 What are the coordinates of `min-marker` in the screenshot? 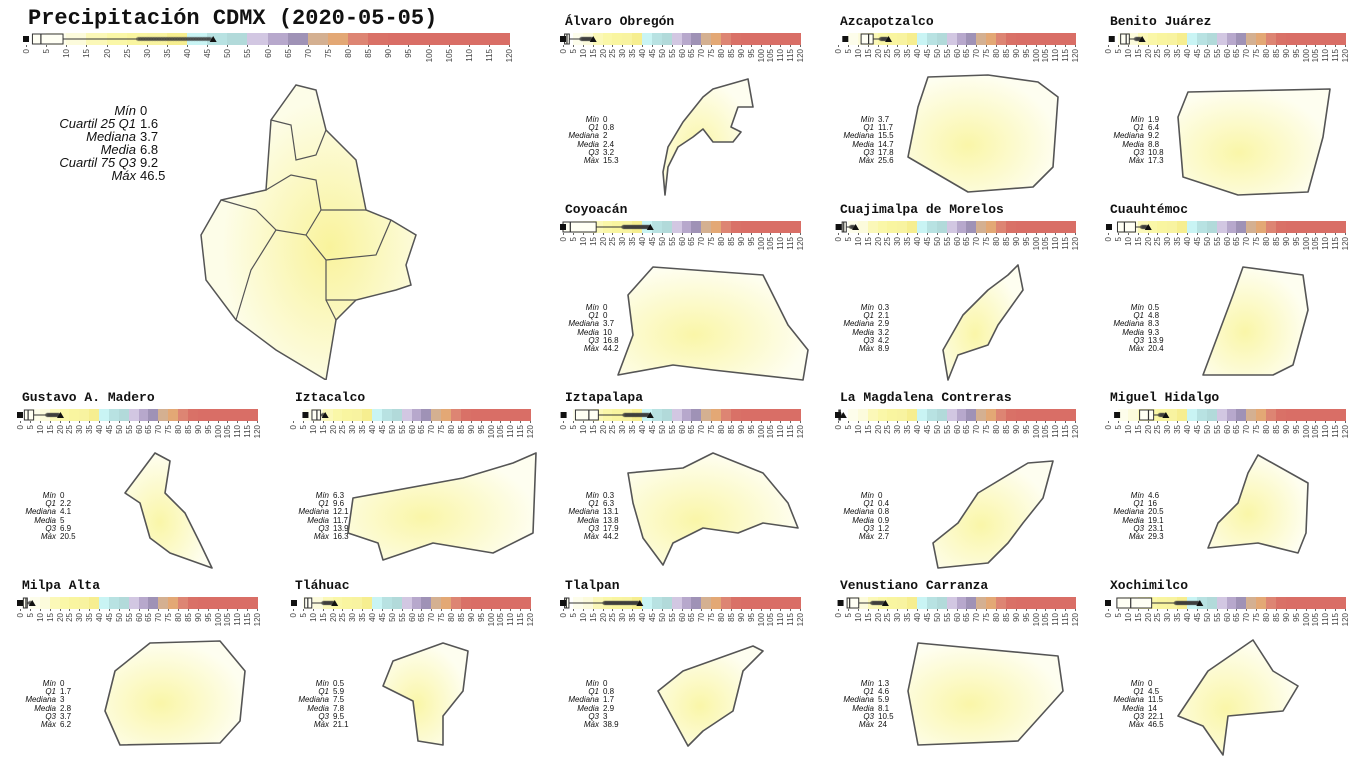 It's located at (20, 415).